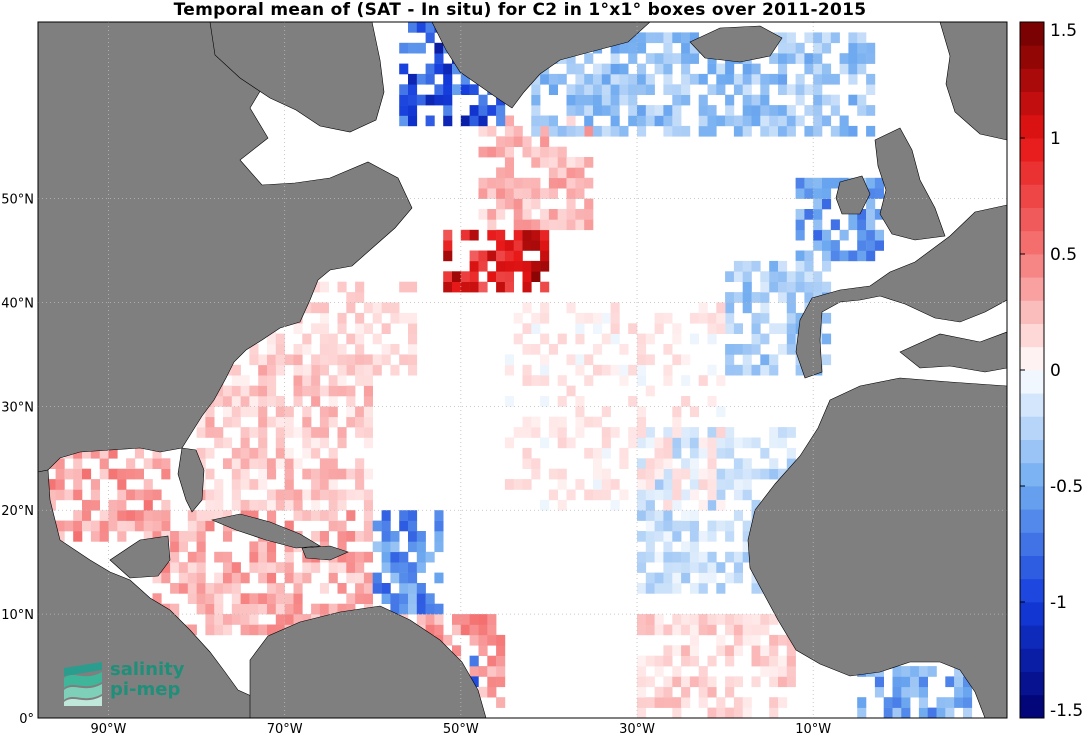 This screenshot has height=737, width=1090. I want to click on land-europe, so click(901, 291).